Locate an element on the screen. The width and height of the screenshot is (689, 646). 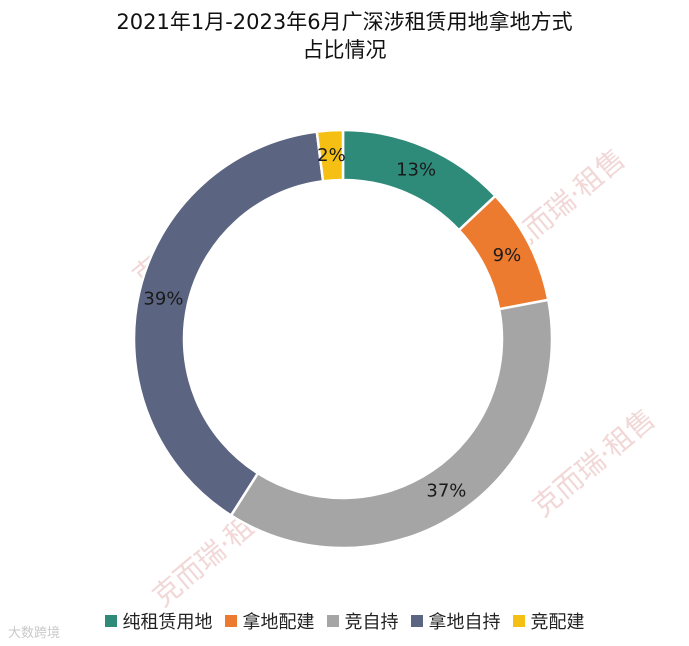
legend-item: 纯租赁用地 is located at coordinates (158, 621).